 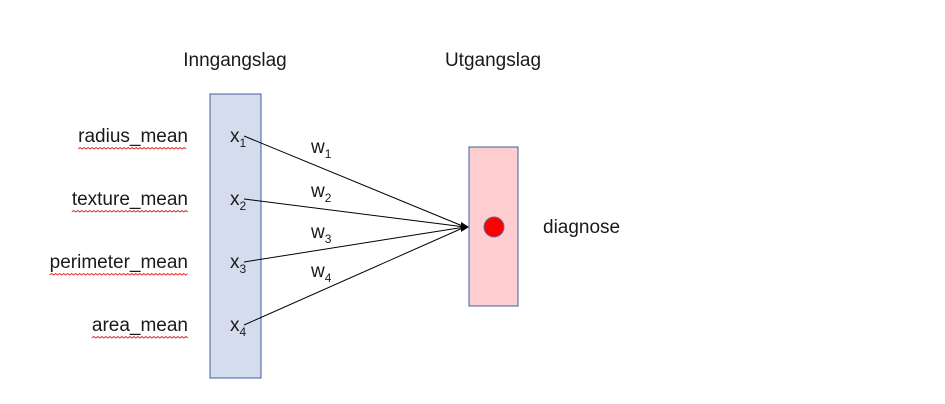 What do you see at coordinates (130, 199) in the screenshot?
I see `feature-label-texture-mean: texture_mean` at bounding box center [130, 199].